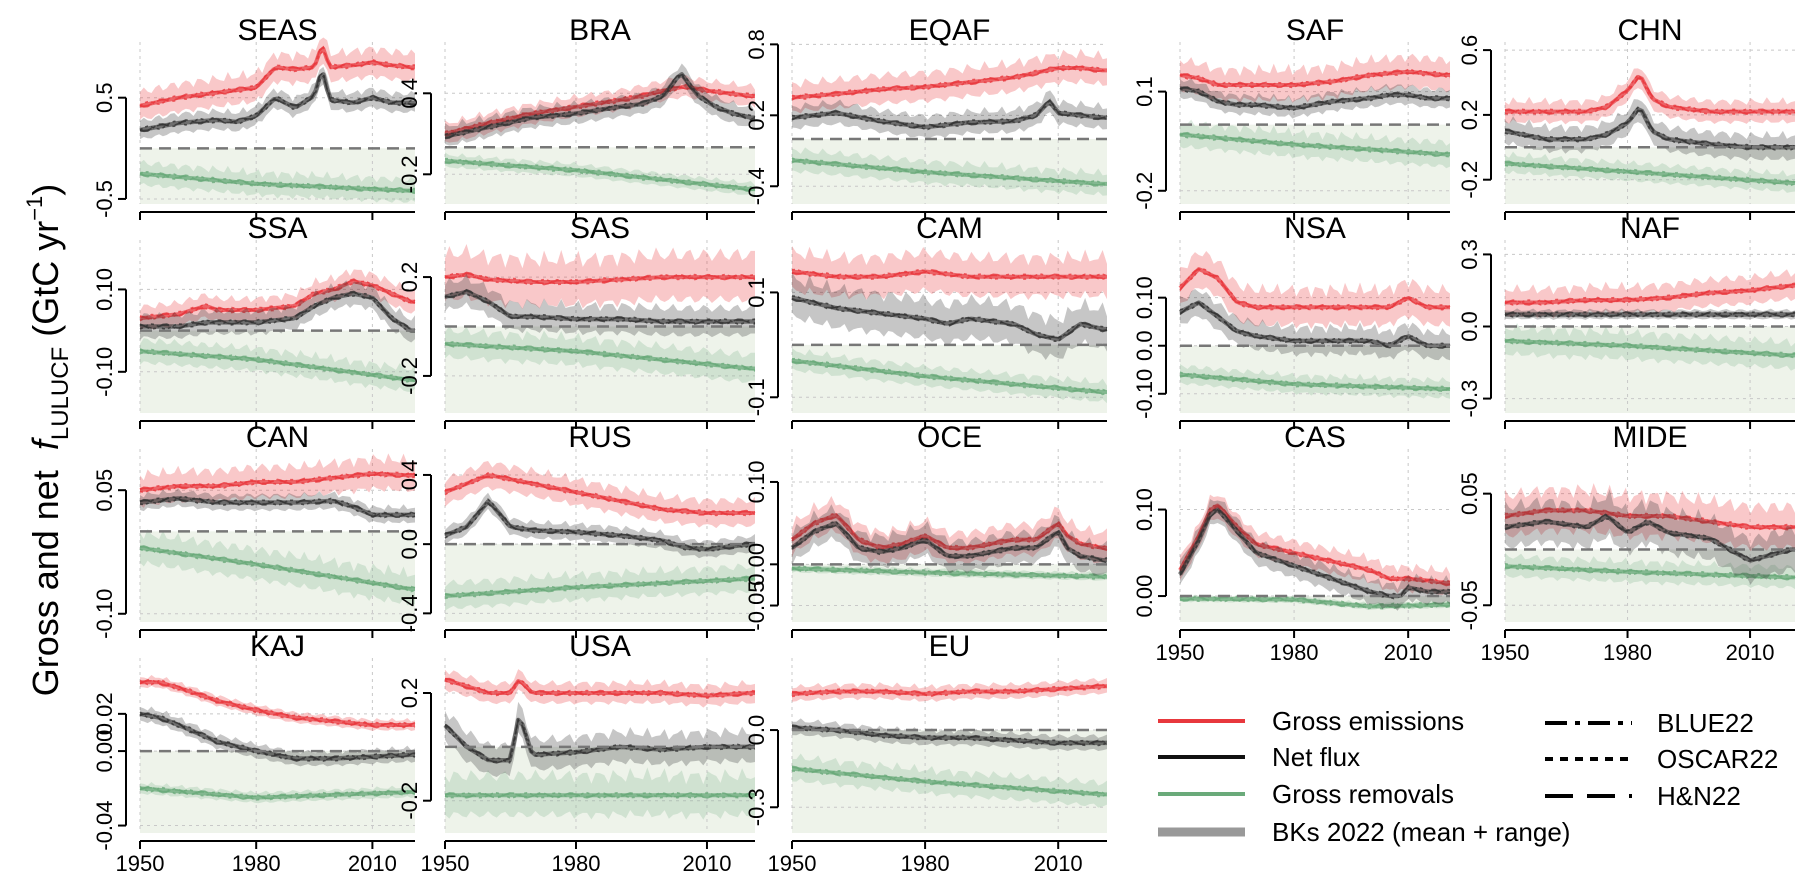 The height and width of the screenshot is (896, 1814). What do you see at coordinates (48, 440) in the screenshot?
I see `y-axis-label-text: Gross and net fLULUCF(GtC yr−1)` at bounding box center [48, 440].